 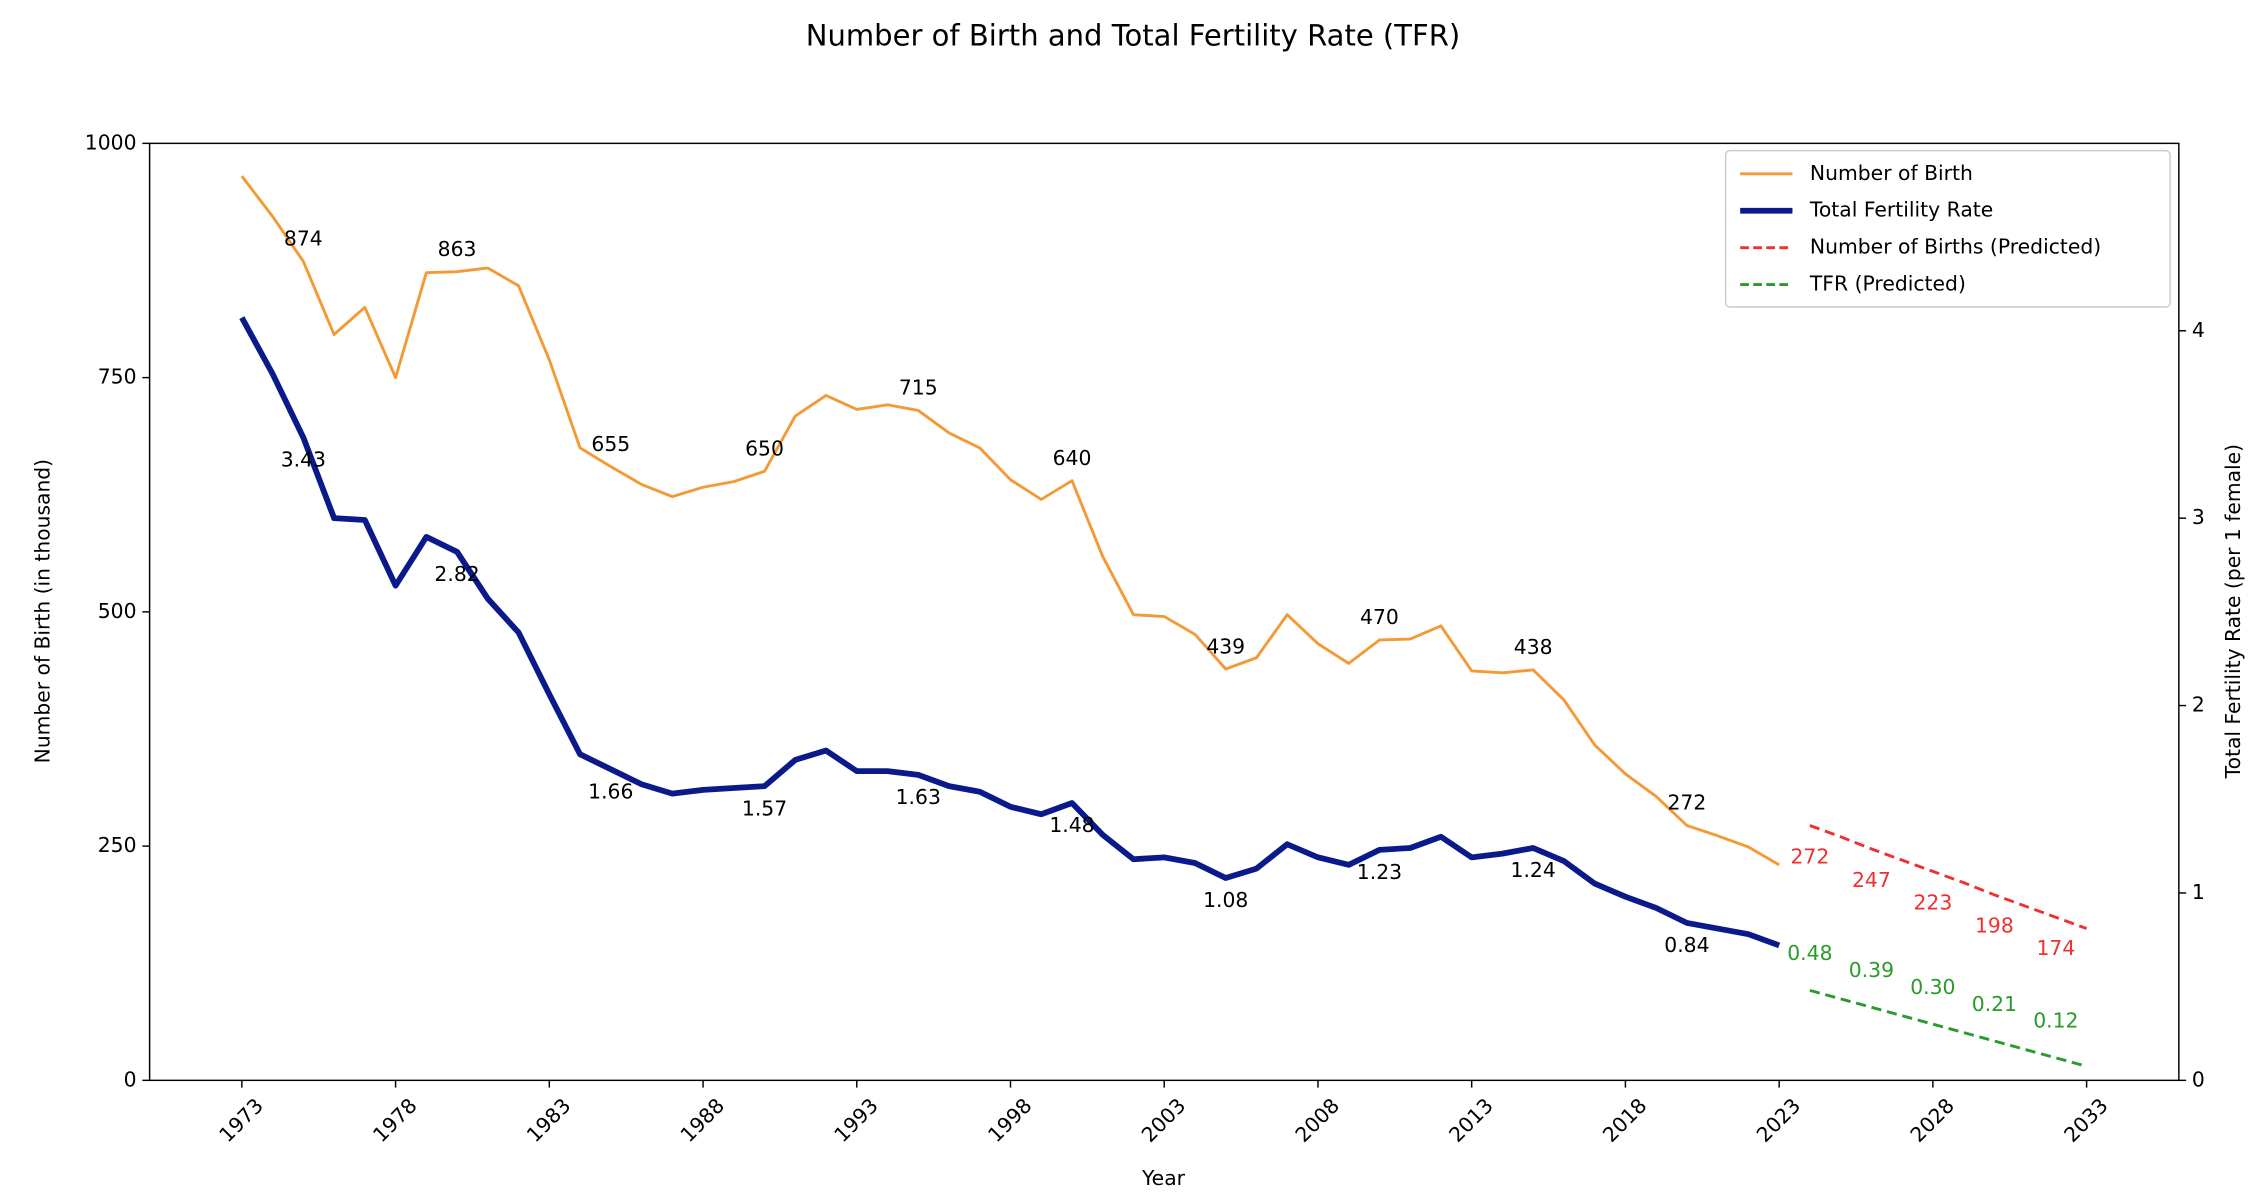 What do you see at coordinates (117, 845) in the screenshot?
I see `y-tick-label: 250` at bounding box center [117, 845].